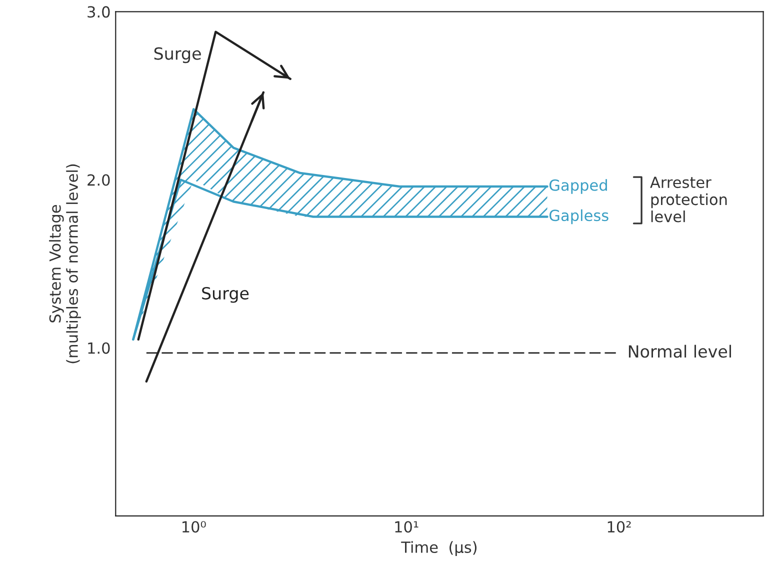  I want to click on annotation: Arrester protection level, so click(688, 199).